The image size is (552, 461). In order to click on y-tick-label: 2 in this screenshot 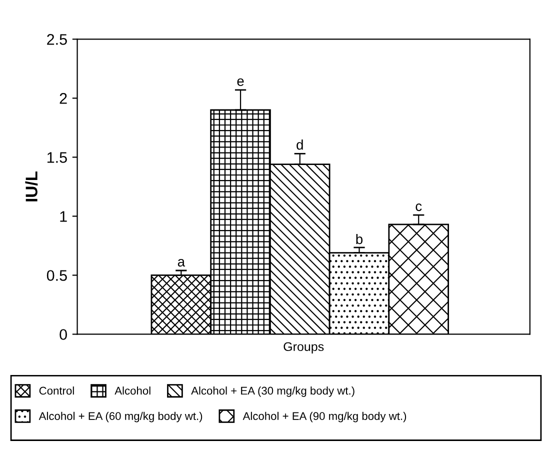, I will do `click(63, 98)`.